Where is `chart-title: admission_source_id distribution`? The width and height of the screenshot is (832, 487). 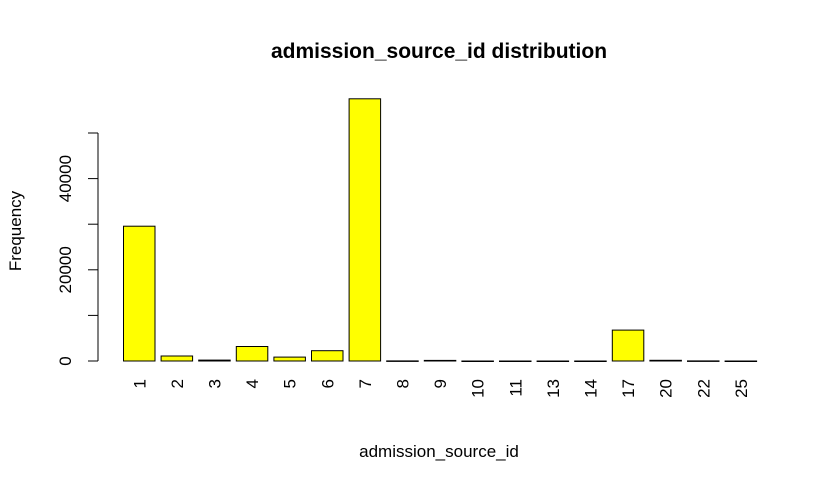 chart-title: admission_source_id distribution is located at coordinates (439, 51).